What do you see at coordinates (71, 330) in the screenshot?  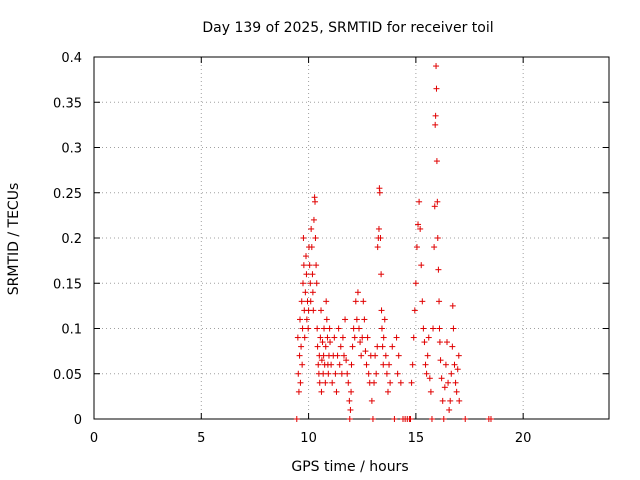 I see `y-tick-label: 0.1` at bounding box center [71, 330].